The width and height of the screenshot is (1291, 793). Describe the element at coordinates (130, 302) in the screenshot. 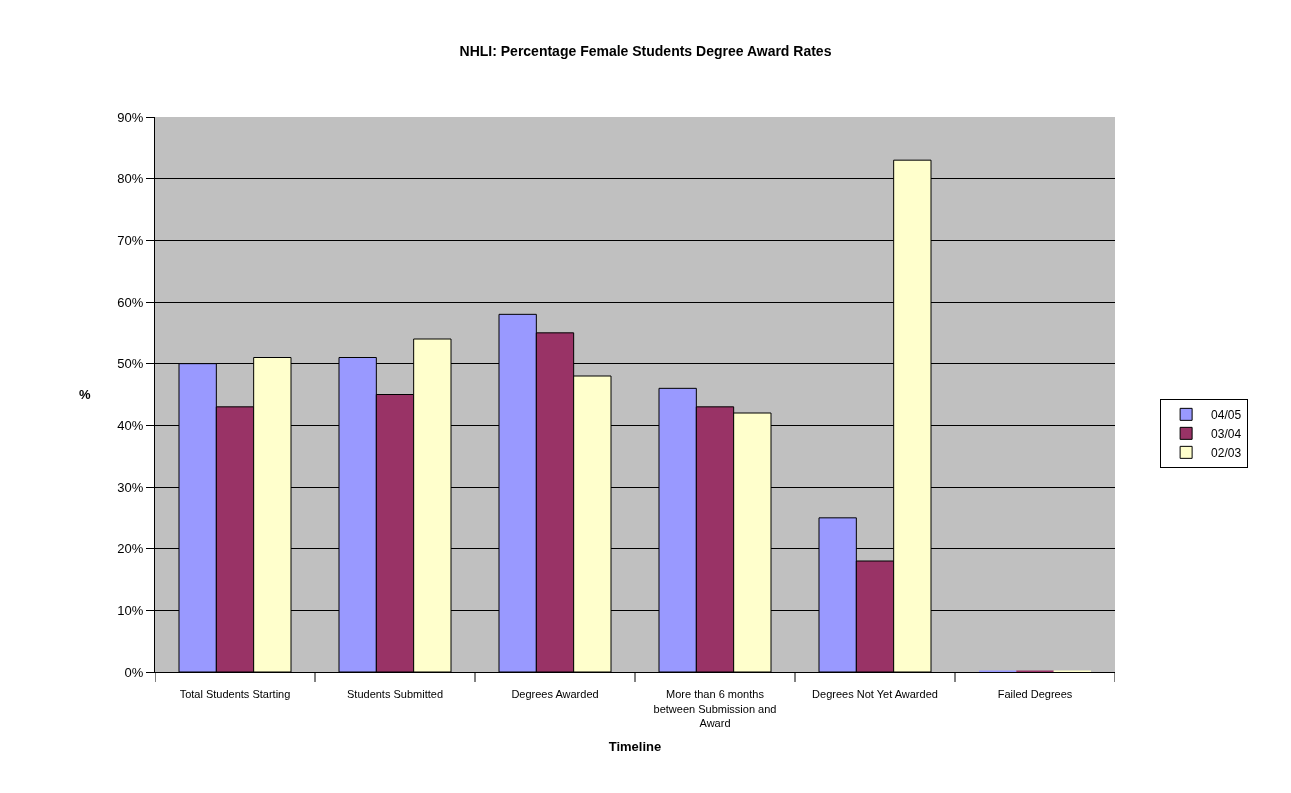

I see `y-tick-label: 60%` at that location.